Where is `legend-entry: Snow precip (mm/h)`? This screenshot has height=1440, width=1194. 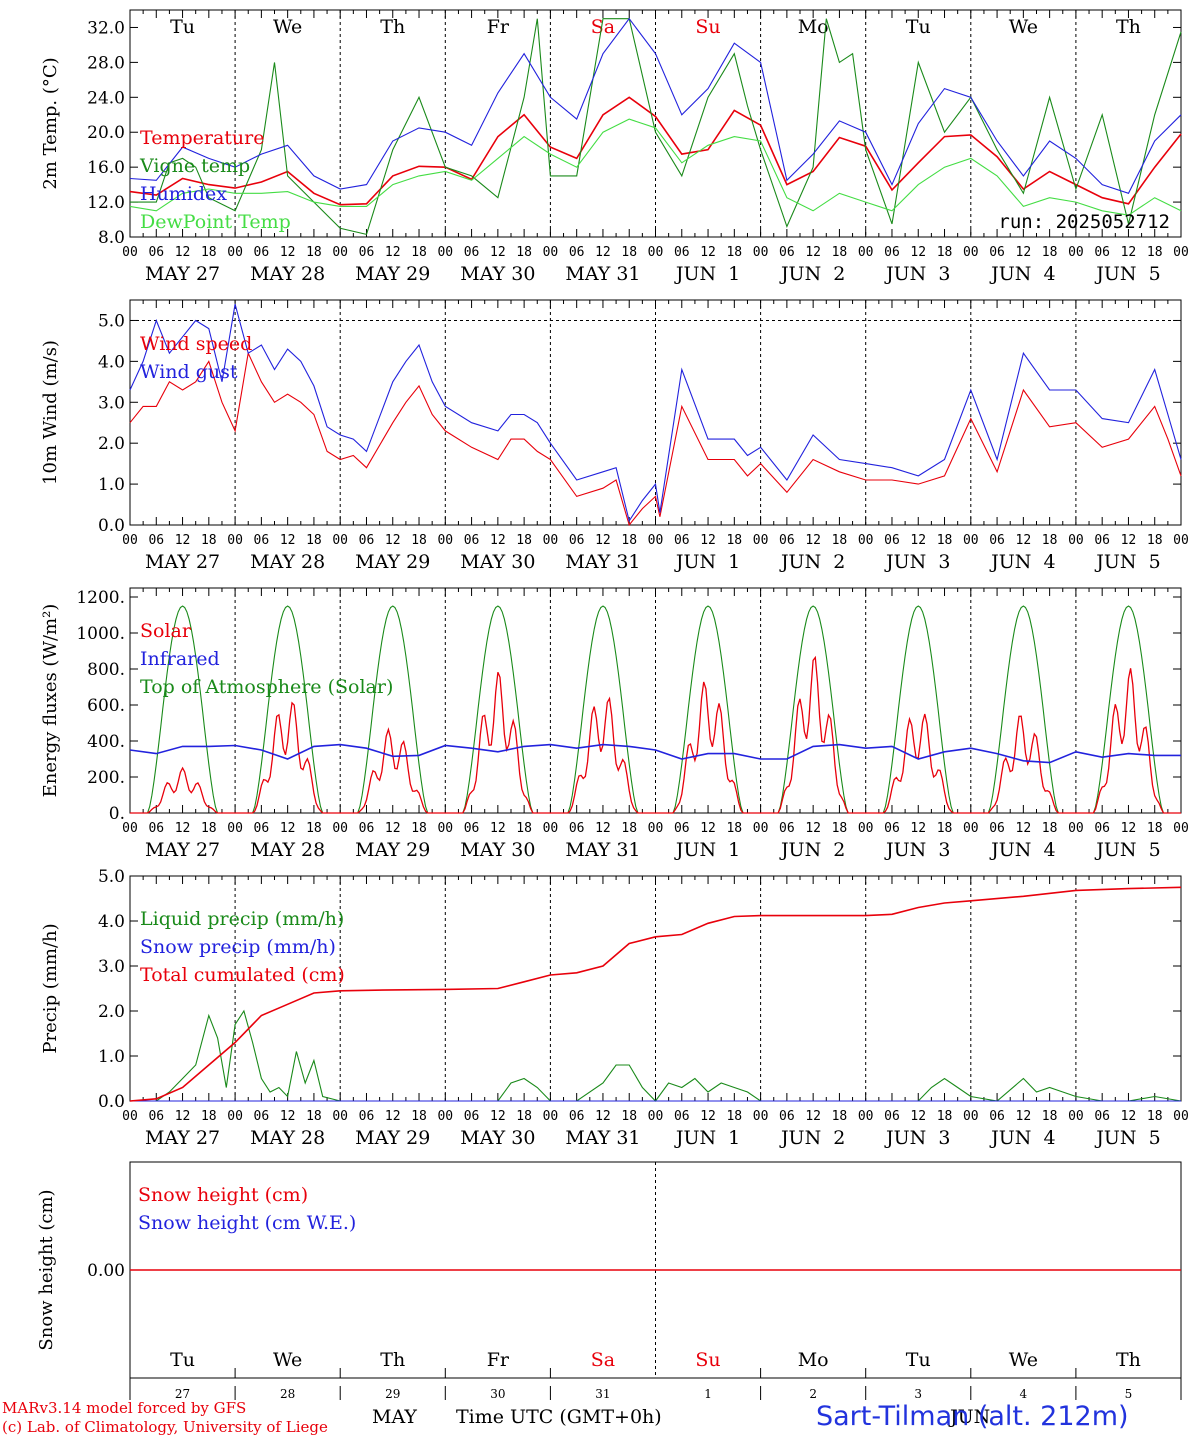 legend-entry: Snow precip (mm/h) is located at coordinates (238, 947).